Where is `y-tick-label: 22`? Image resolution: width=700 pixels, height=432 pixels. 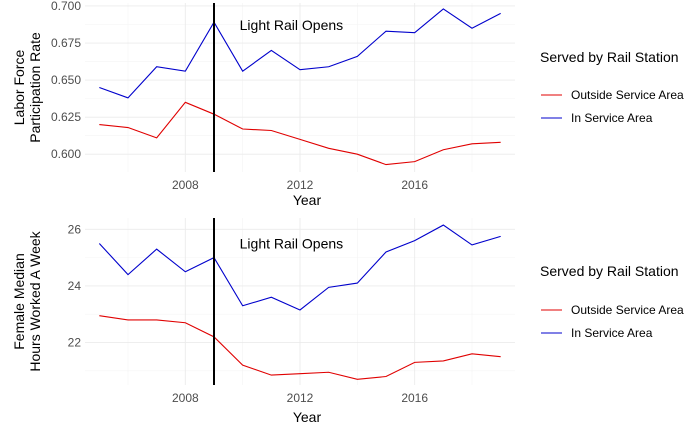
y-tick-label: 22 is located at coordinates (75, 343).